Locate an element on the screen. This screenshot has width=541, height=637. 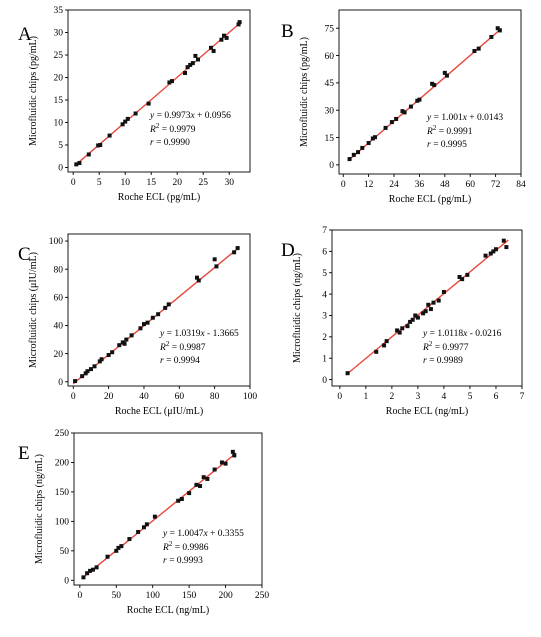
fit-equation: y = 1.001x + 0.0143 is located at coordinates (464, 118).